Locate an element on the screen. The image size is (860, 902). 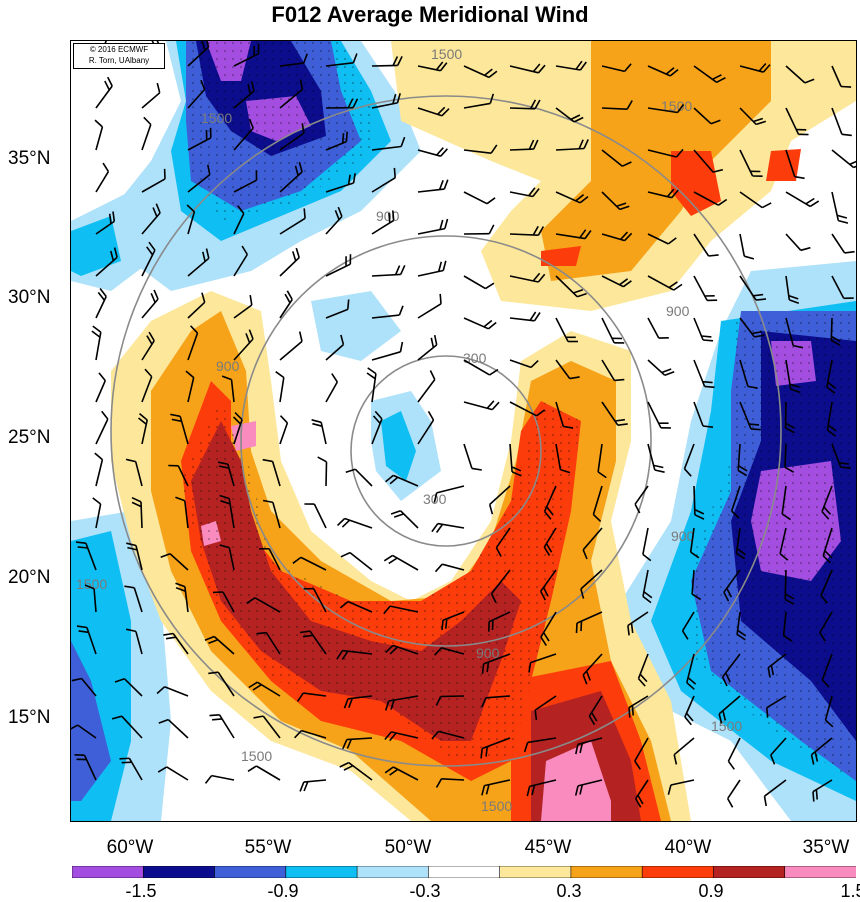
lon-label-60w: 60°W is located at coordinates (130, 848).